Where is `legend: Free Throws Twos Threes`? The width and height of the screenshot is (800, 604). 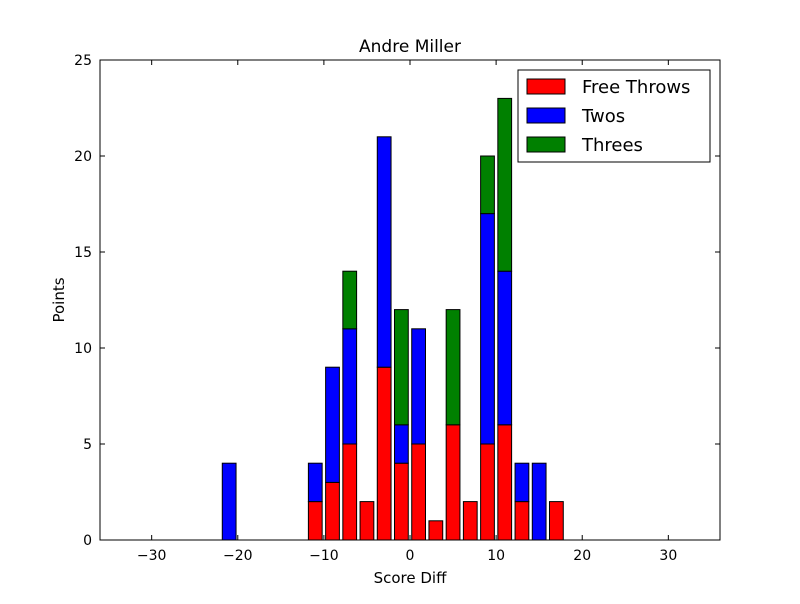 legend: Free Throws Twos Threes is located at coordinates (614, 116).